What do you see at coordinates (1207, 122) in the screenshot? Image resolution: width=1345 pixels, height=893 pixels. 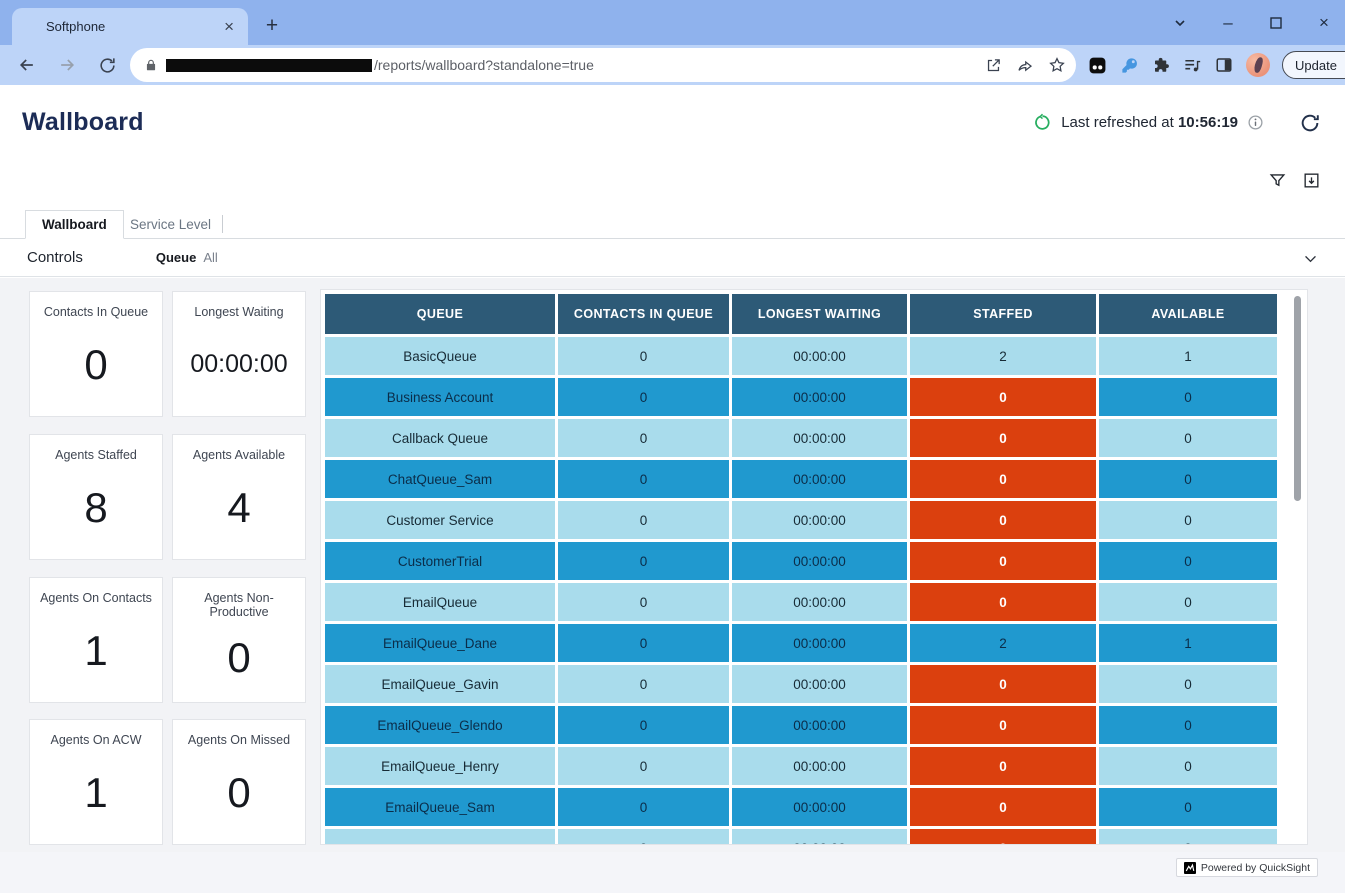 I see `last-refreshed-time: 10:56:19` at bounding box center [1207, 122].